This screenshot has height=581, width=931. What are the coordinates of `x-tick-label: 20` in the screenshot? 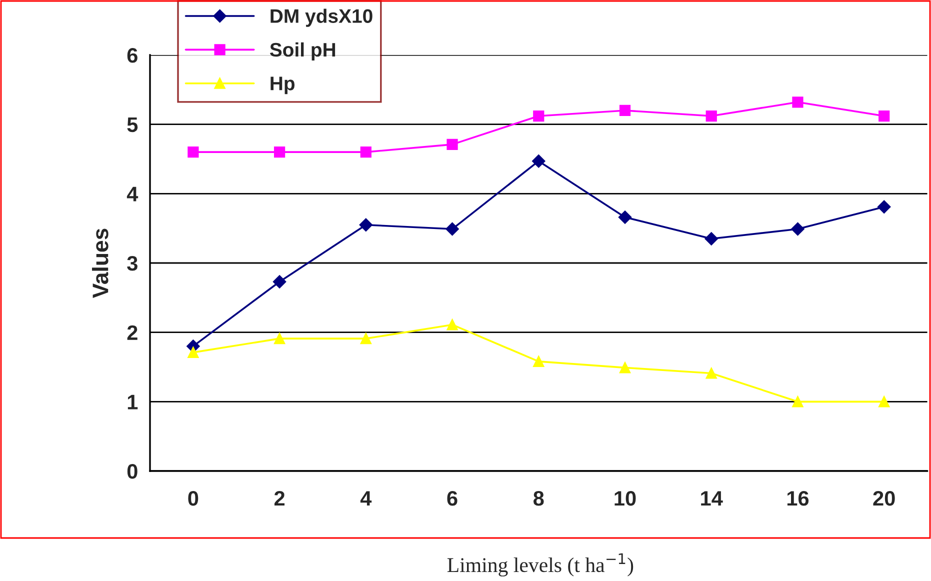 It's located at (884, 498).